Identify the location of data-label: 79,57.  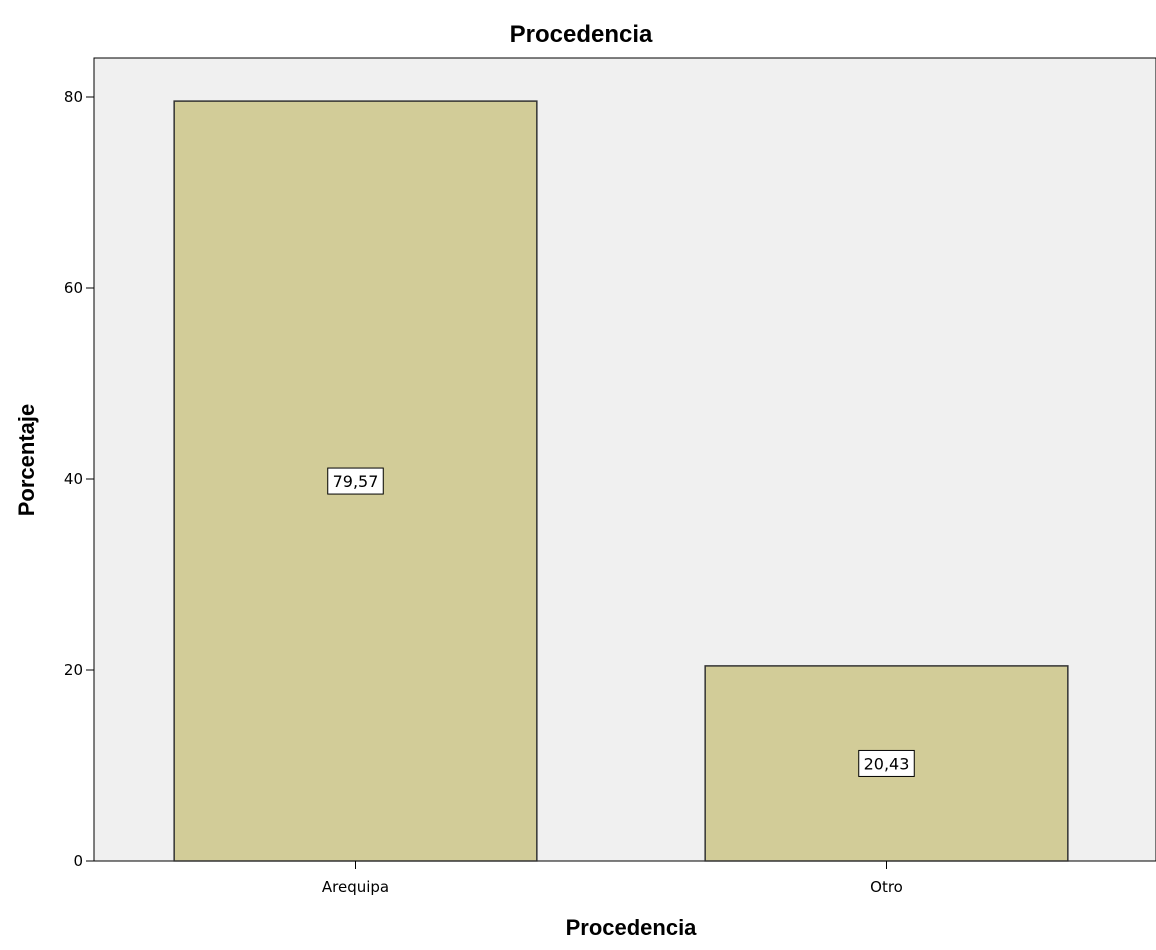
(356, 481).